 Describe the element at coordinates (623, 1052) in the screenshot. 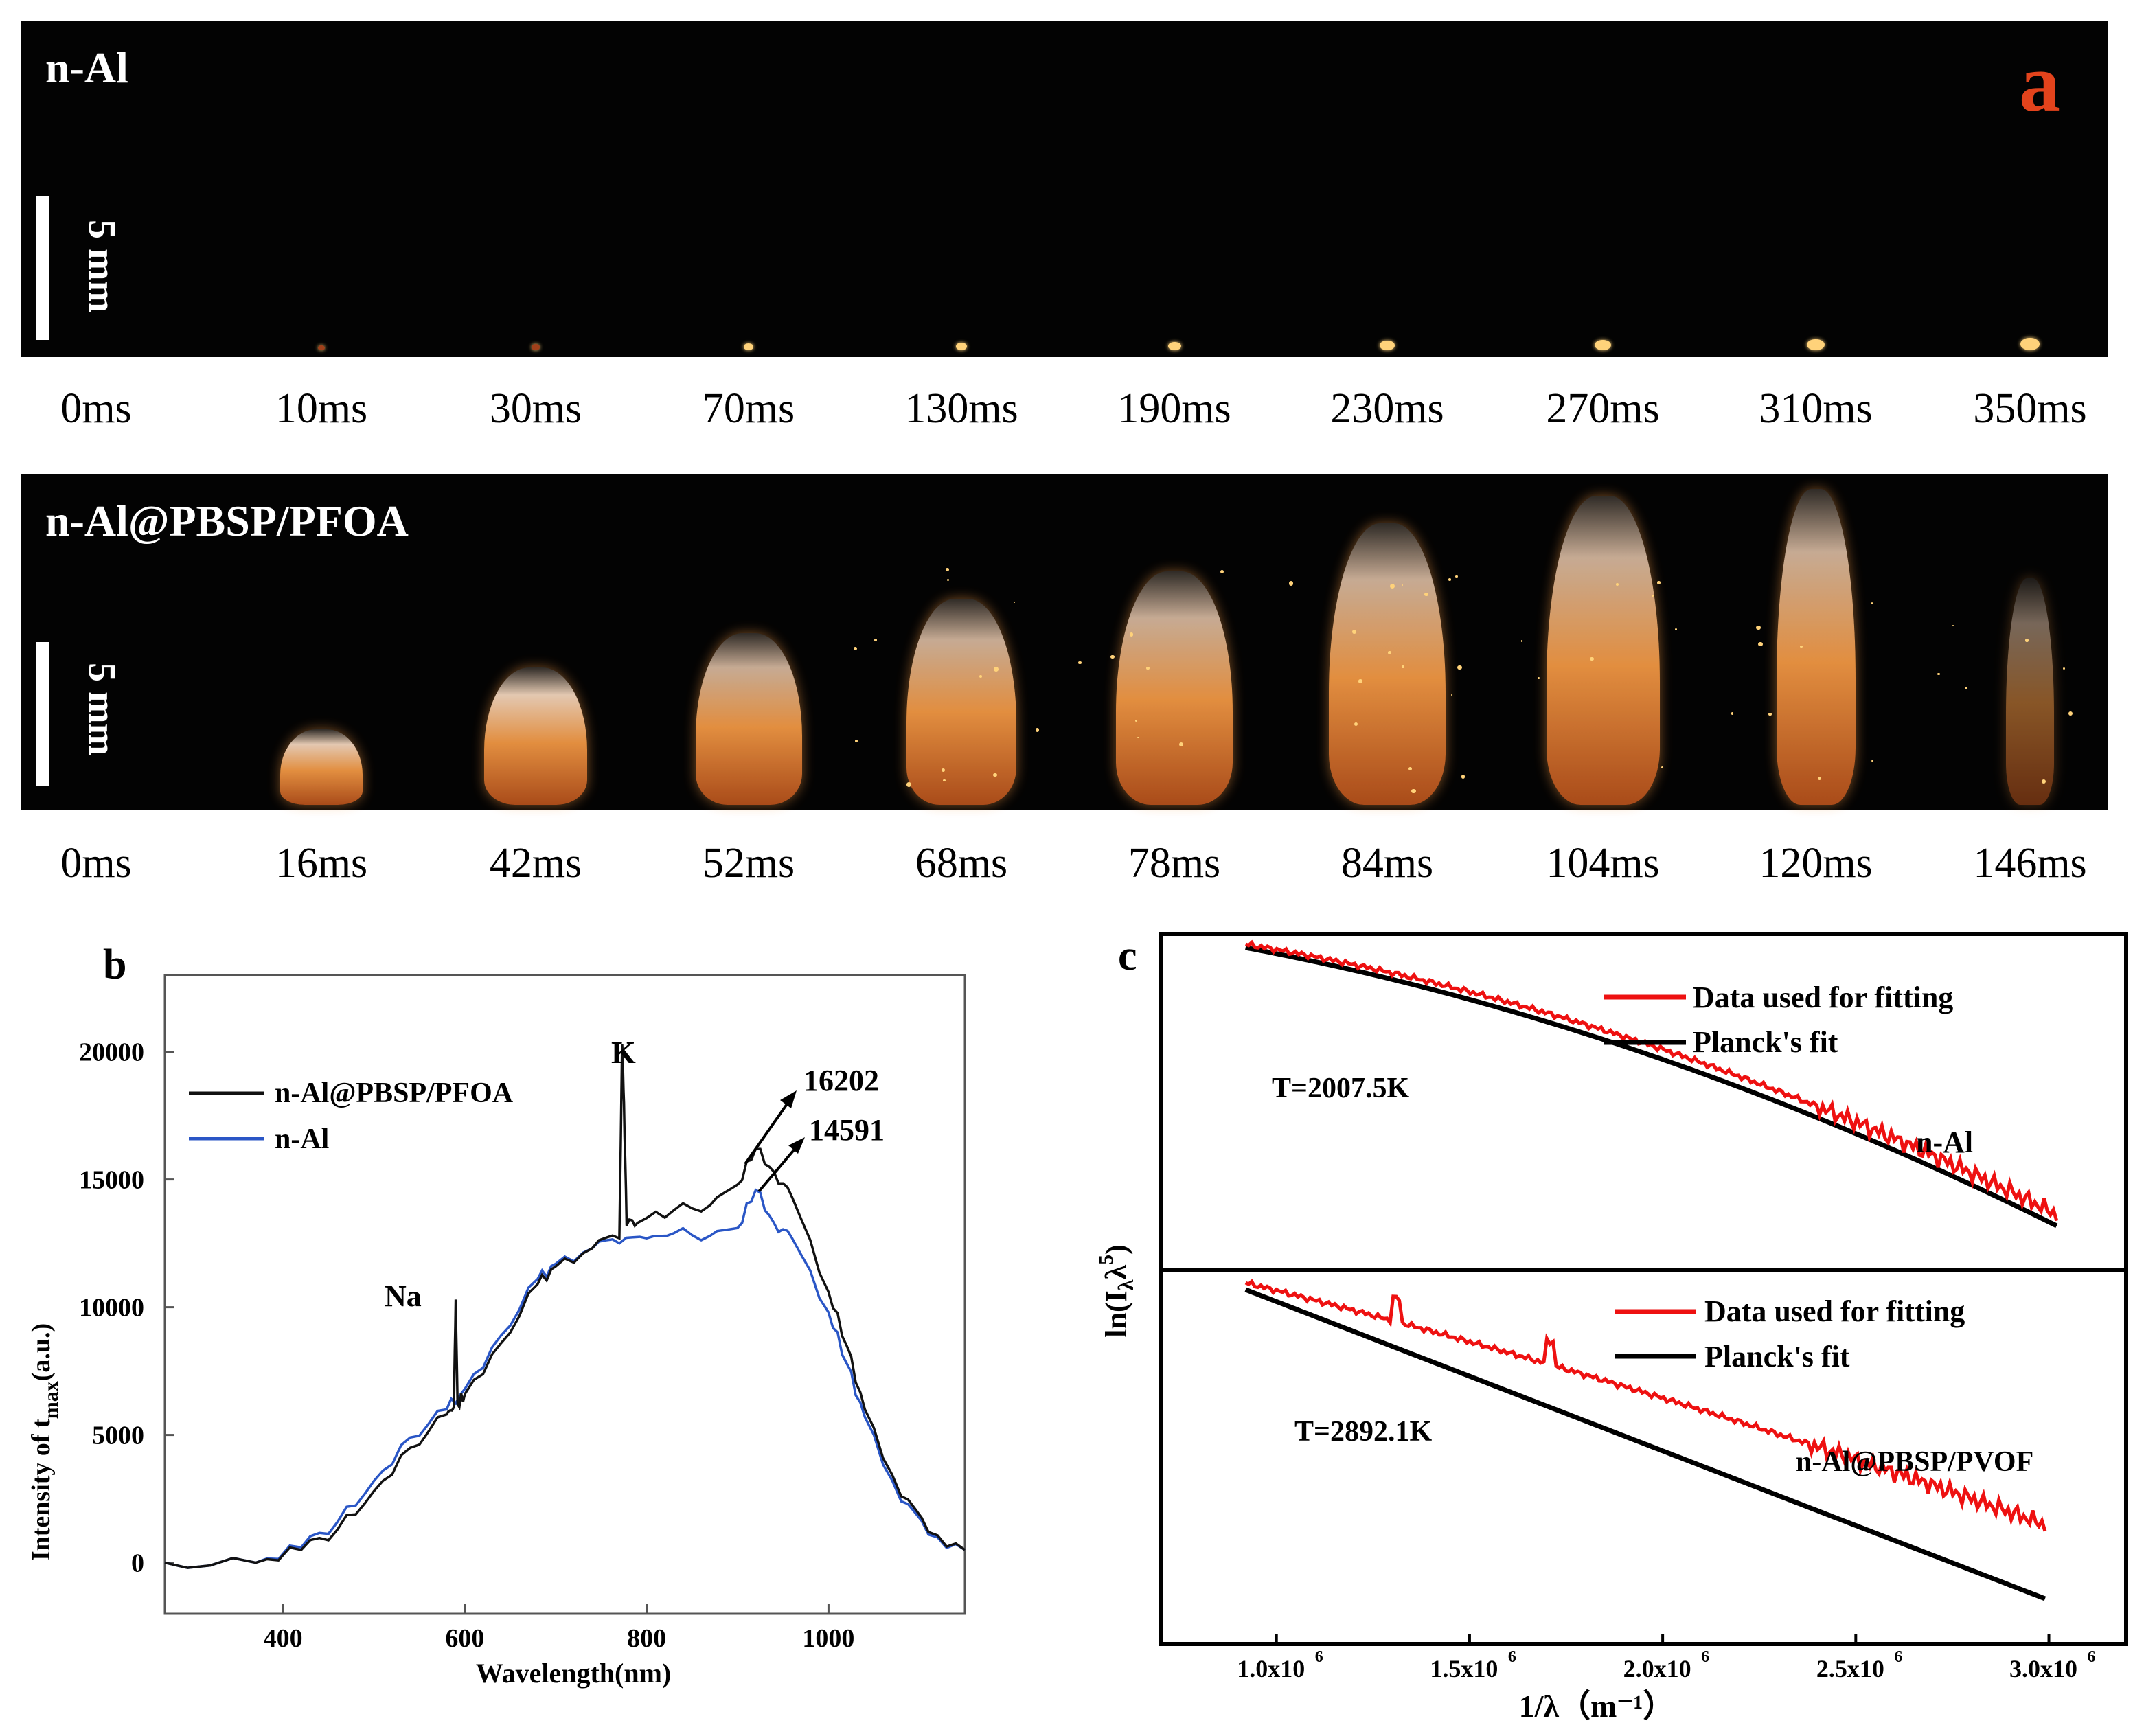

I see `b-annotation-k: K` at that location.